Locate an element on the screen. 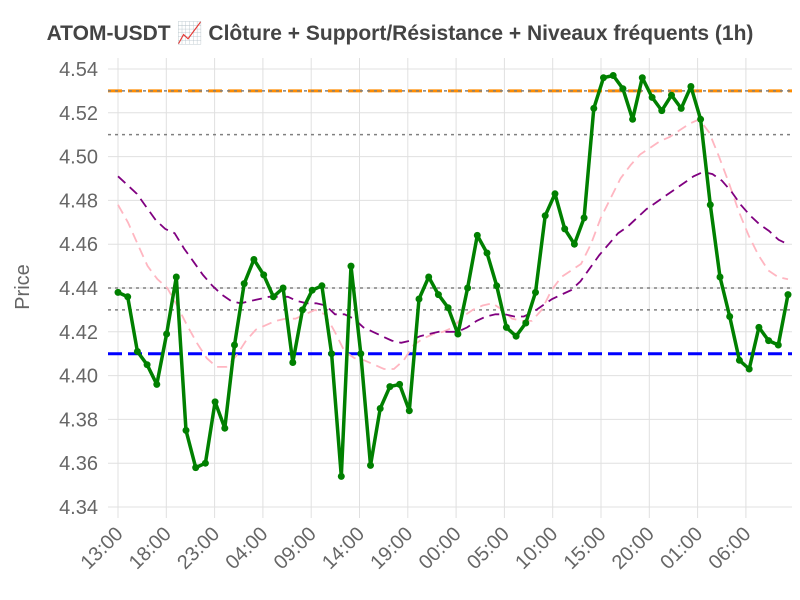 This screenshot has width=800, height=600. y-tick-label: 4.44 is located at coordinates (78, 289).